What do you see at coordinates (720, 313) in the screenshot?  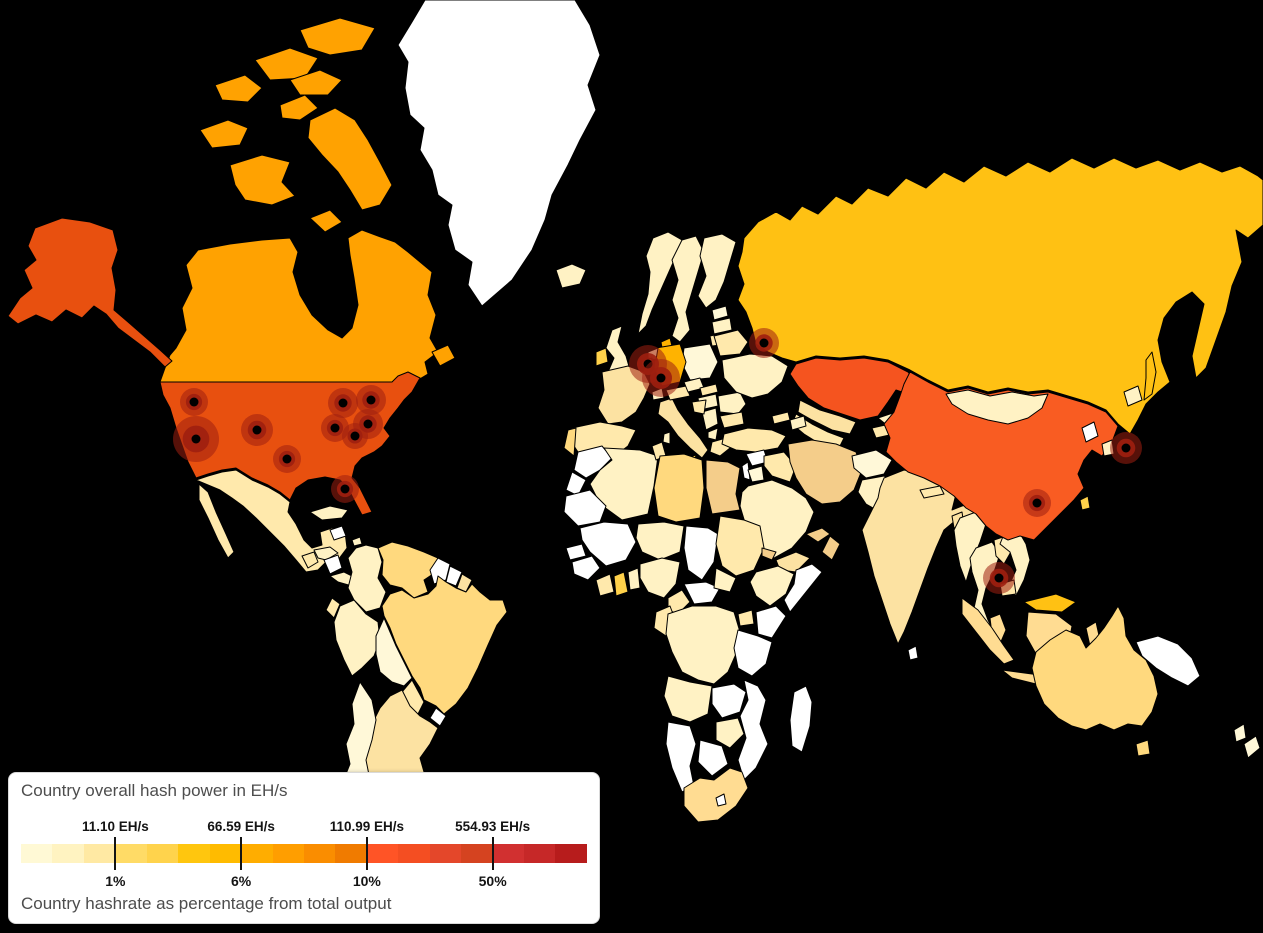 I see `region-estonia` at bounding box center [720, 313].